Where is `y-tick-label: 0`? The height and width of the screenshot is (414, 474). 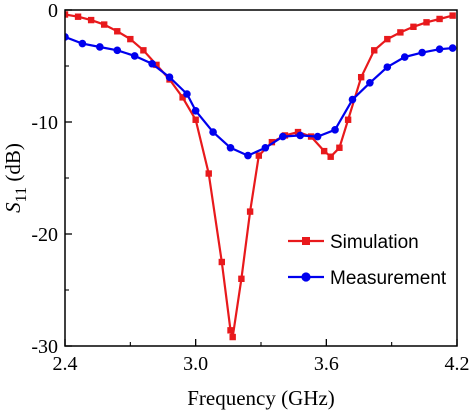
y-tick-label: 0 is located at coordinates (53, 11).